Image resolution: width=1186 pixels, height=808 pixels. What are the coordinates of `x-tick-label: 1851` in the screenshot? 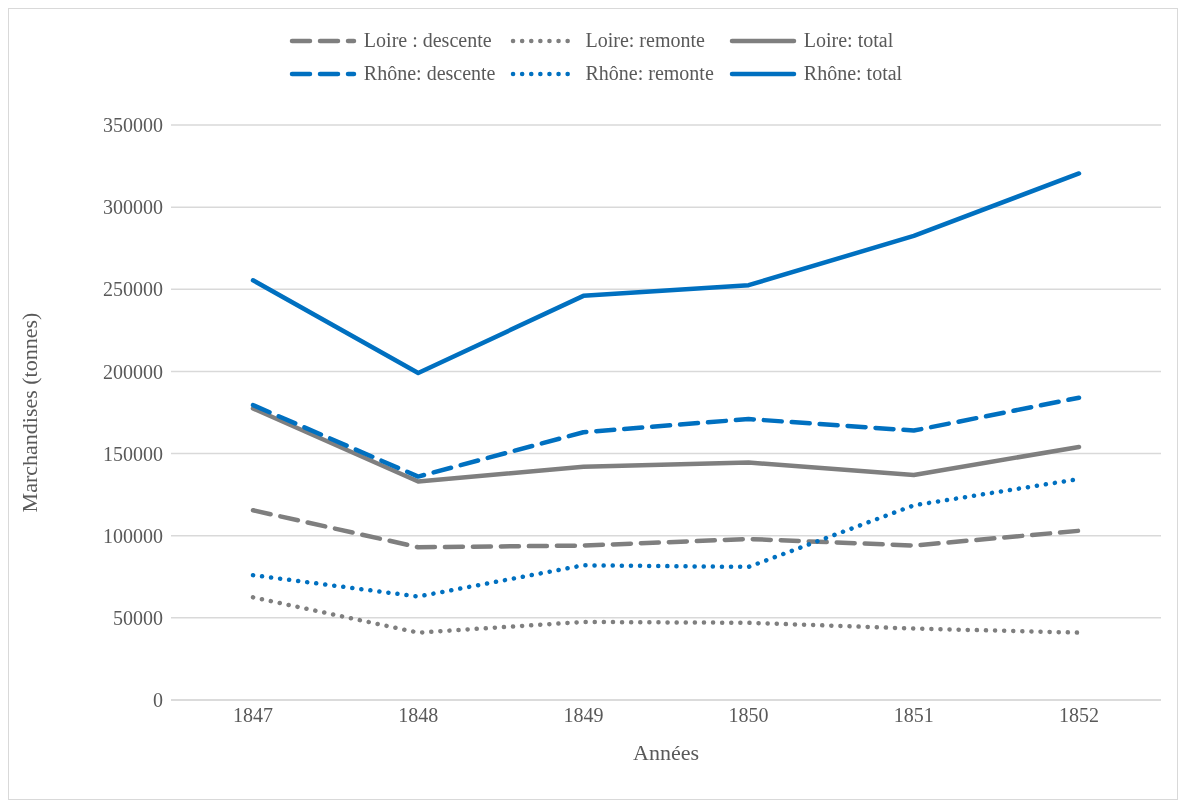 It's located at (913, 715).